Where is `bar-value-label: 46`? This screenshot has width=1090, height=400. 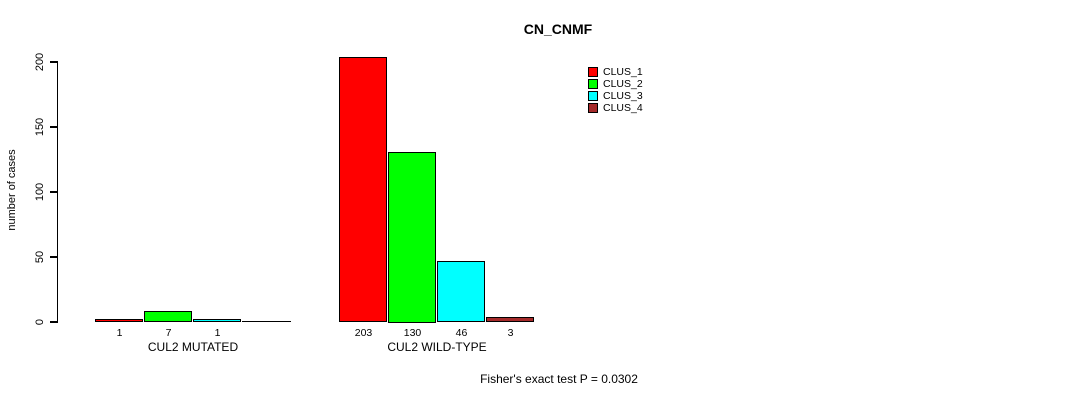 bar-value-label: 46 is located at coordinates (461, 333).